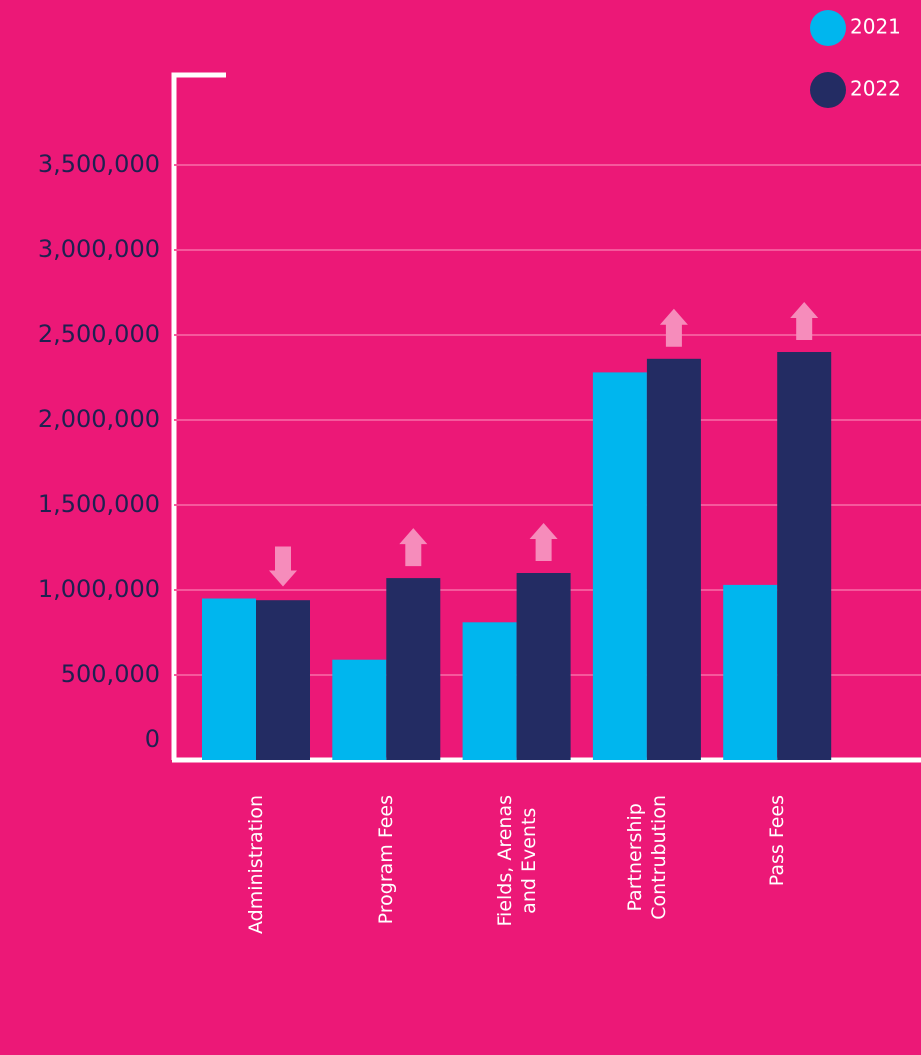  I want to click on x-tick-label: Pass Fees, so click(777, 841).